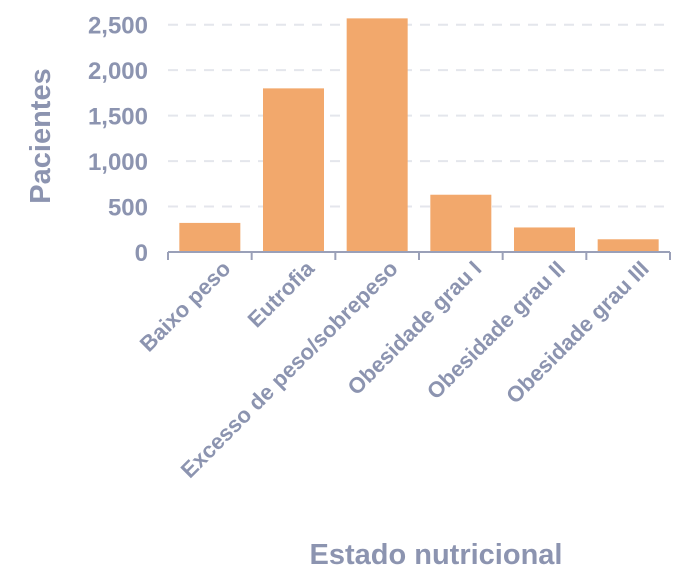 The width and height of the screenshot is (681, 578). Describe the element at coordinates (281, 293) in the screenshot. I see `x-tick-label: Eutrofia` at that location.